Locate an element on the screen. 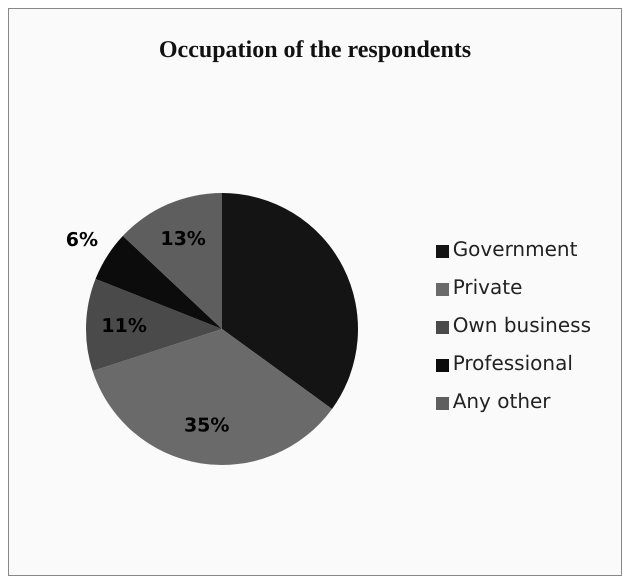  data-label: 11% is located at coordinates (124, 325).